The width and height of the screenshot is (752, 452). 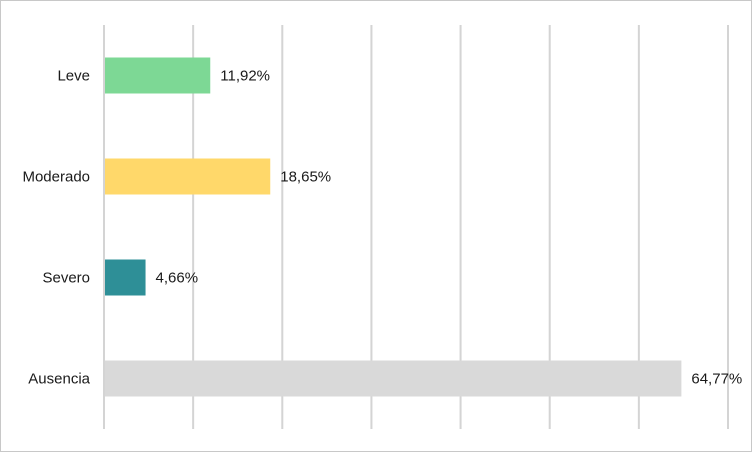 I want to click on bar-moderado, so click(x=188, y=176).